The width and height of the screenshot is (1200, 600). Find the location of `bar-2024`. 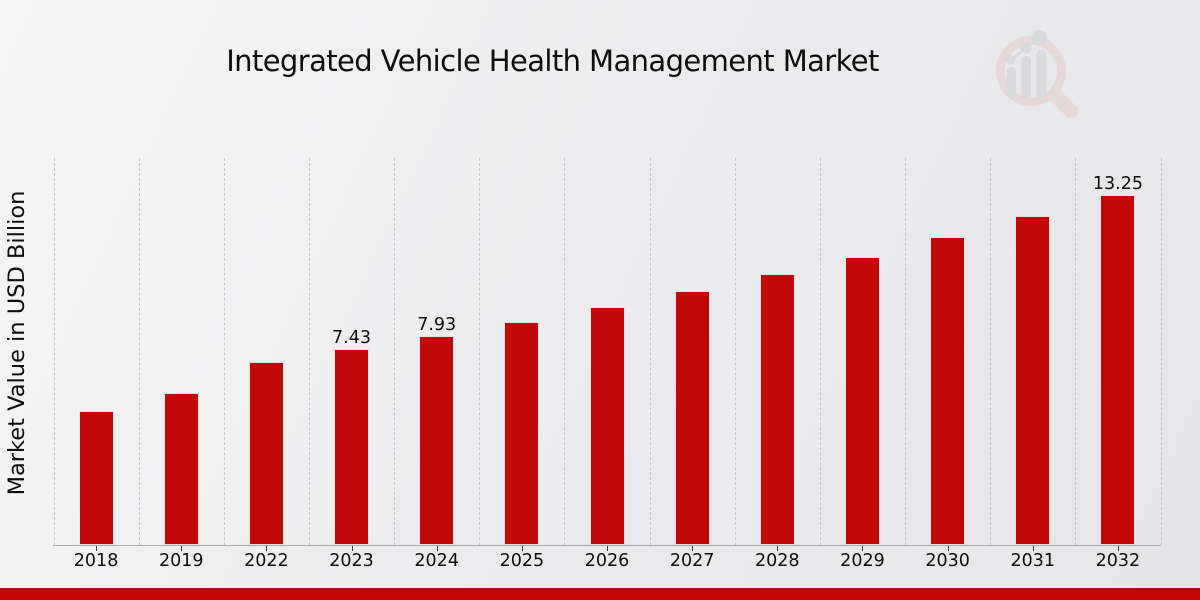

bar-2024 is located at coordinates (437, 440).